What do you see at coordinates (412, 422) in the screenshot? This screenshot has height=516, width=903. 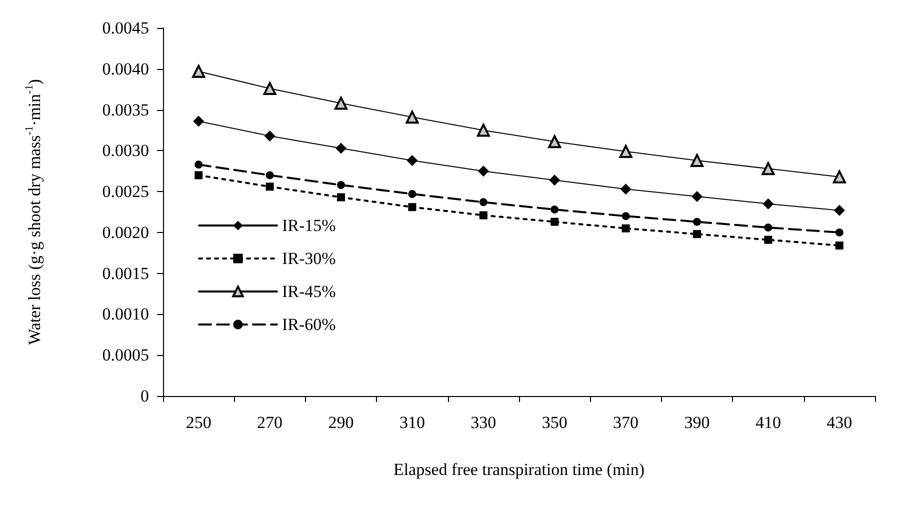 I see `x-tick-label: 310` at bounding box center [412, 422].